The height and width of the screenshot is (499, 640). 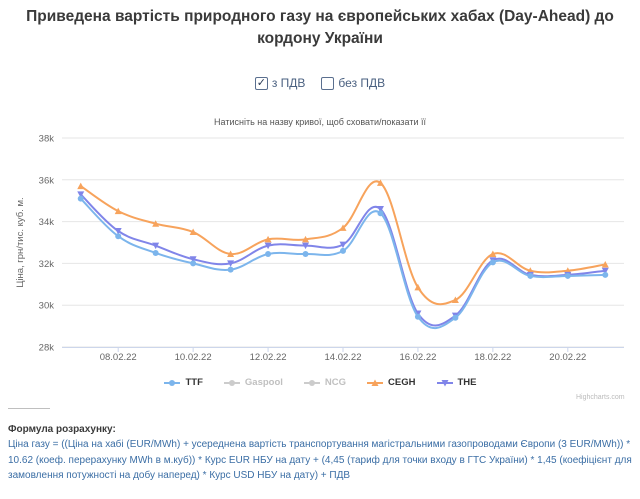 I want to click on without-vat-checkbox, so click(x=328, y=83).